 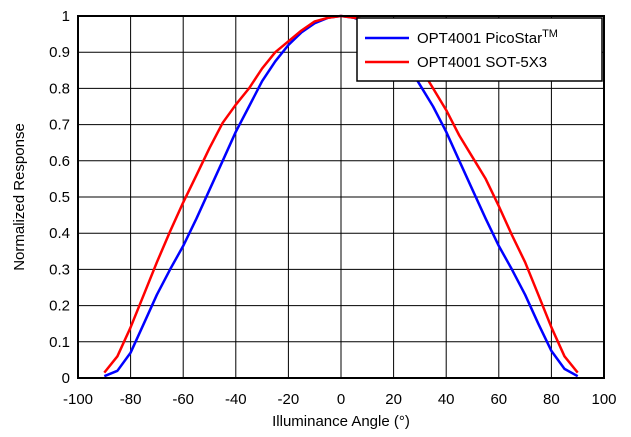 I want to click on legend: OPT4001 PicoStarTM OPT4001 SOT-5X3, so click(x=479, y=49).